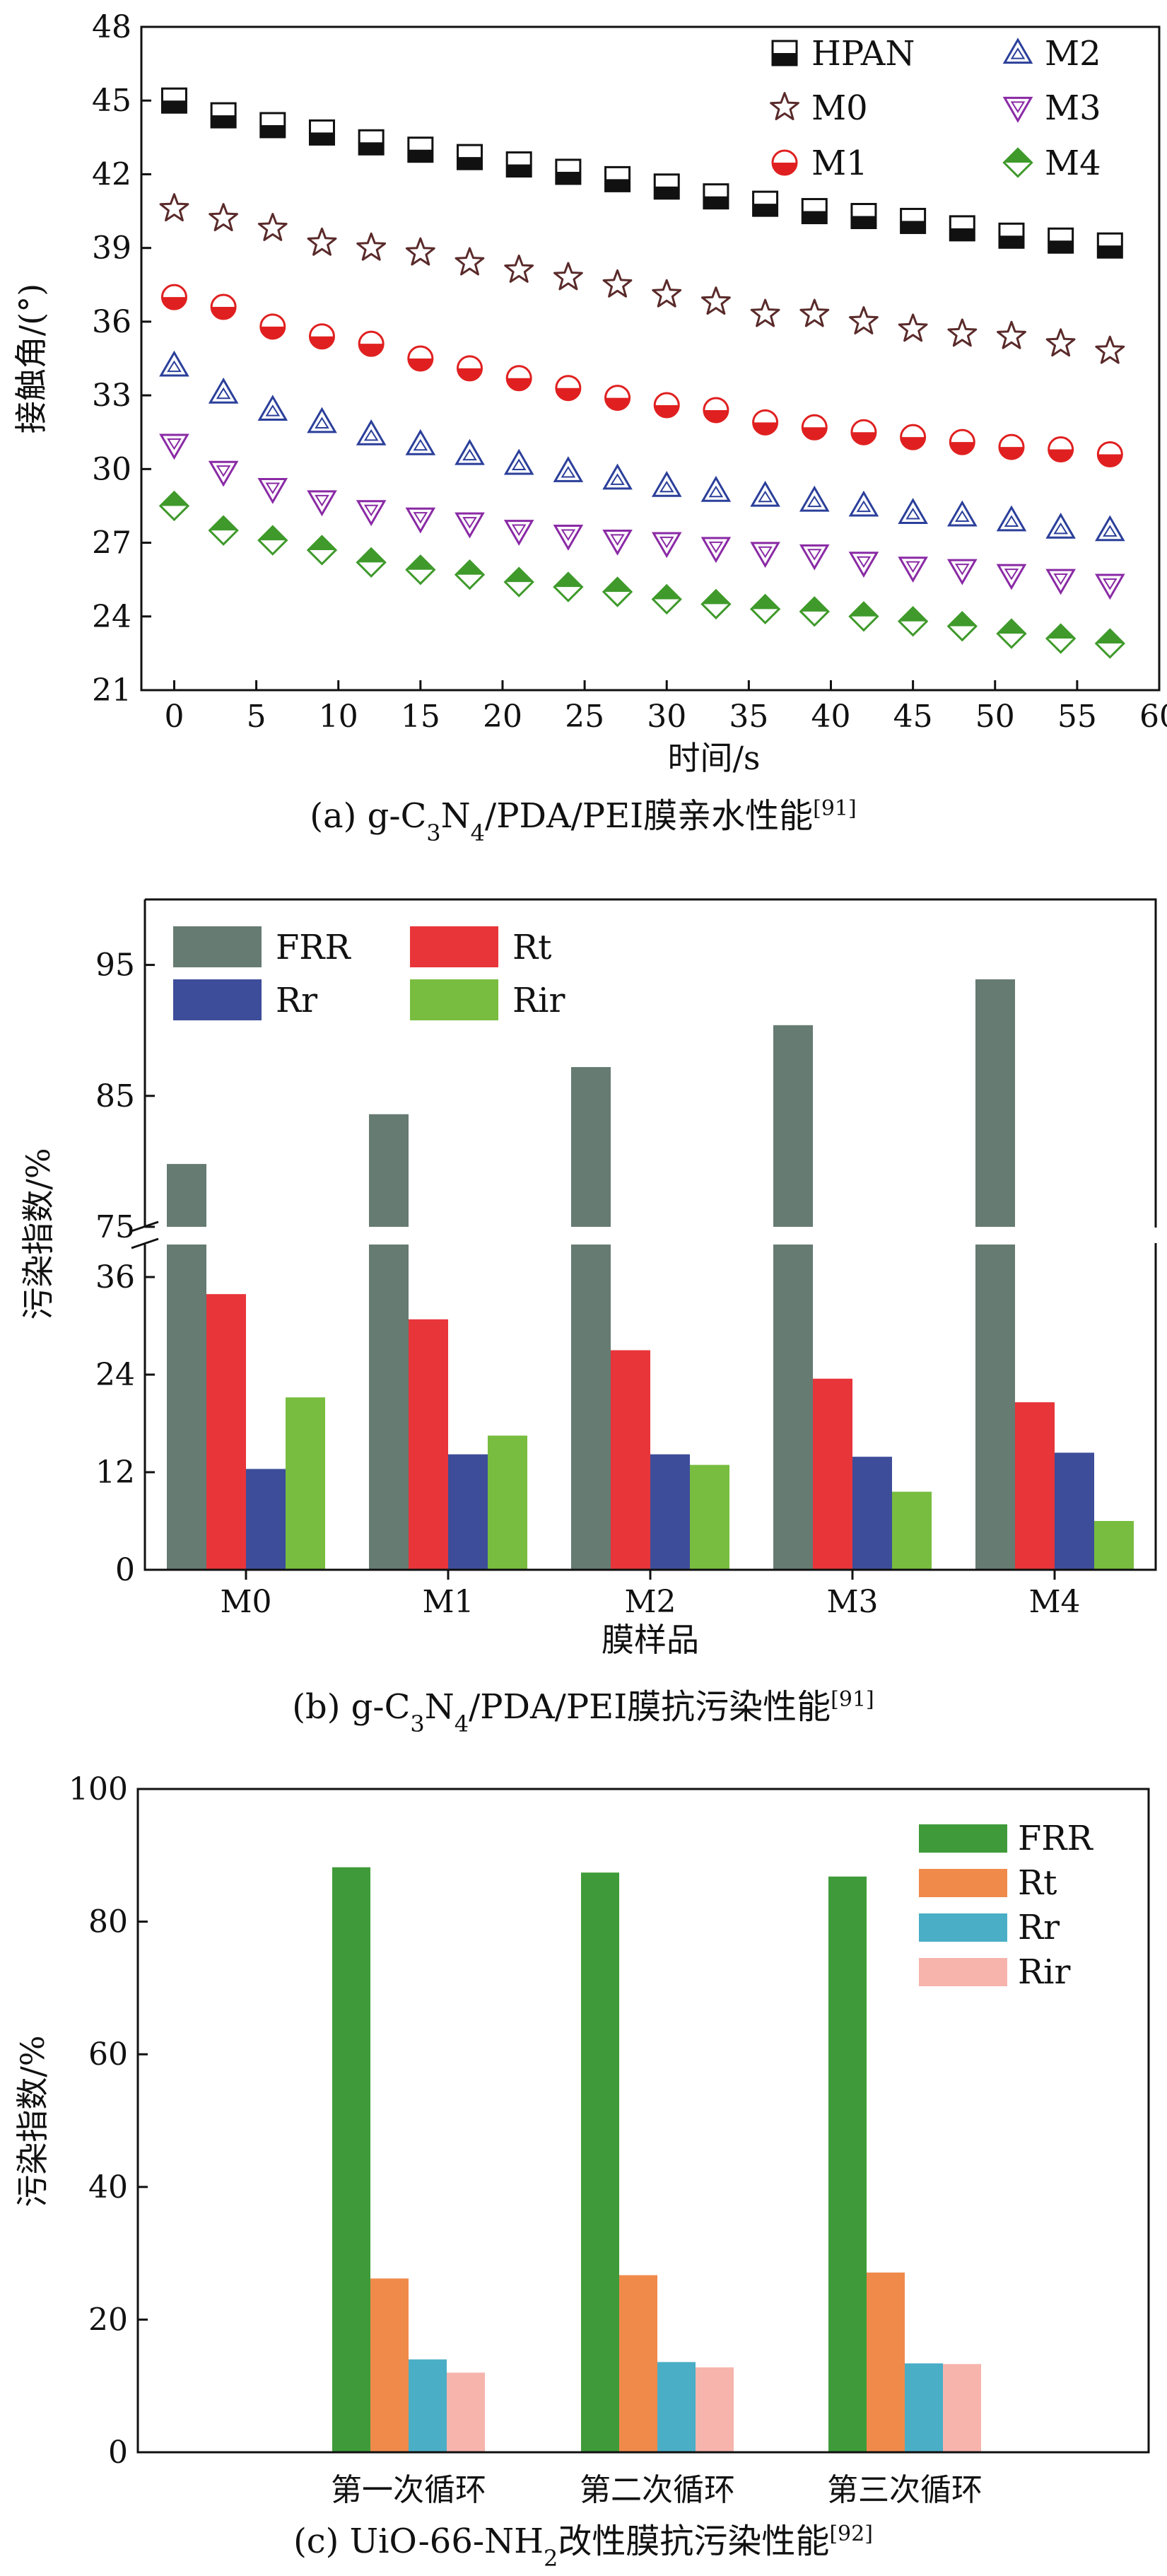 The width and height of the screenshot is (1167, 2576). Describe the element at coordinates (584, 717) in the screenshot. I see `panel-a-x-tick-label: 25` at that location.